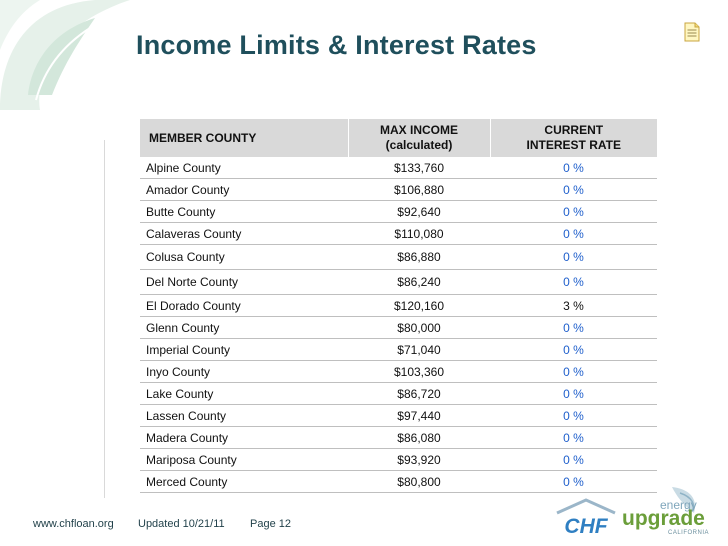 The width and height of the screenshot is (728, 546). I want to click on income-cell: $92,640, so click(419, 211).